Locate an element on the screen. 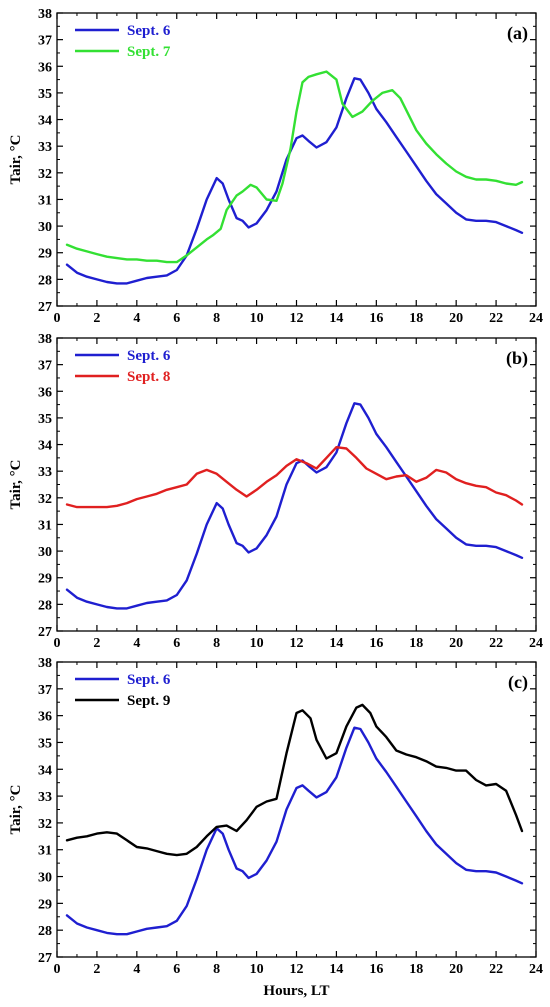 The height and width of the screenshot is (1007, 550). panel-label: (b) is located at coordinates (517, 358).